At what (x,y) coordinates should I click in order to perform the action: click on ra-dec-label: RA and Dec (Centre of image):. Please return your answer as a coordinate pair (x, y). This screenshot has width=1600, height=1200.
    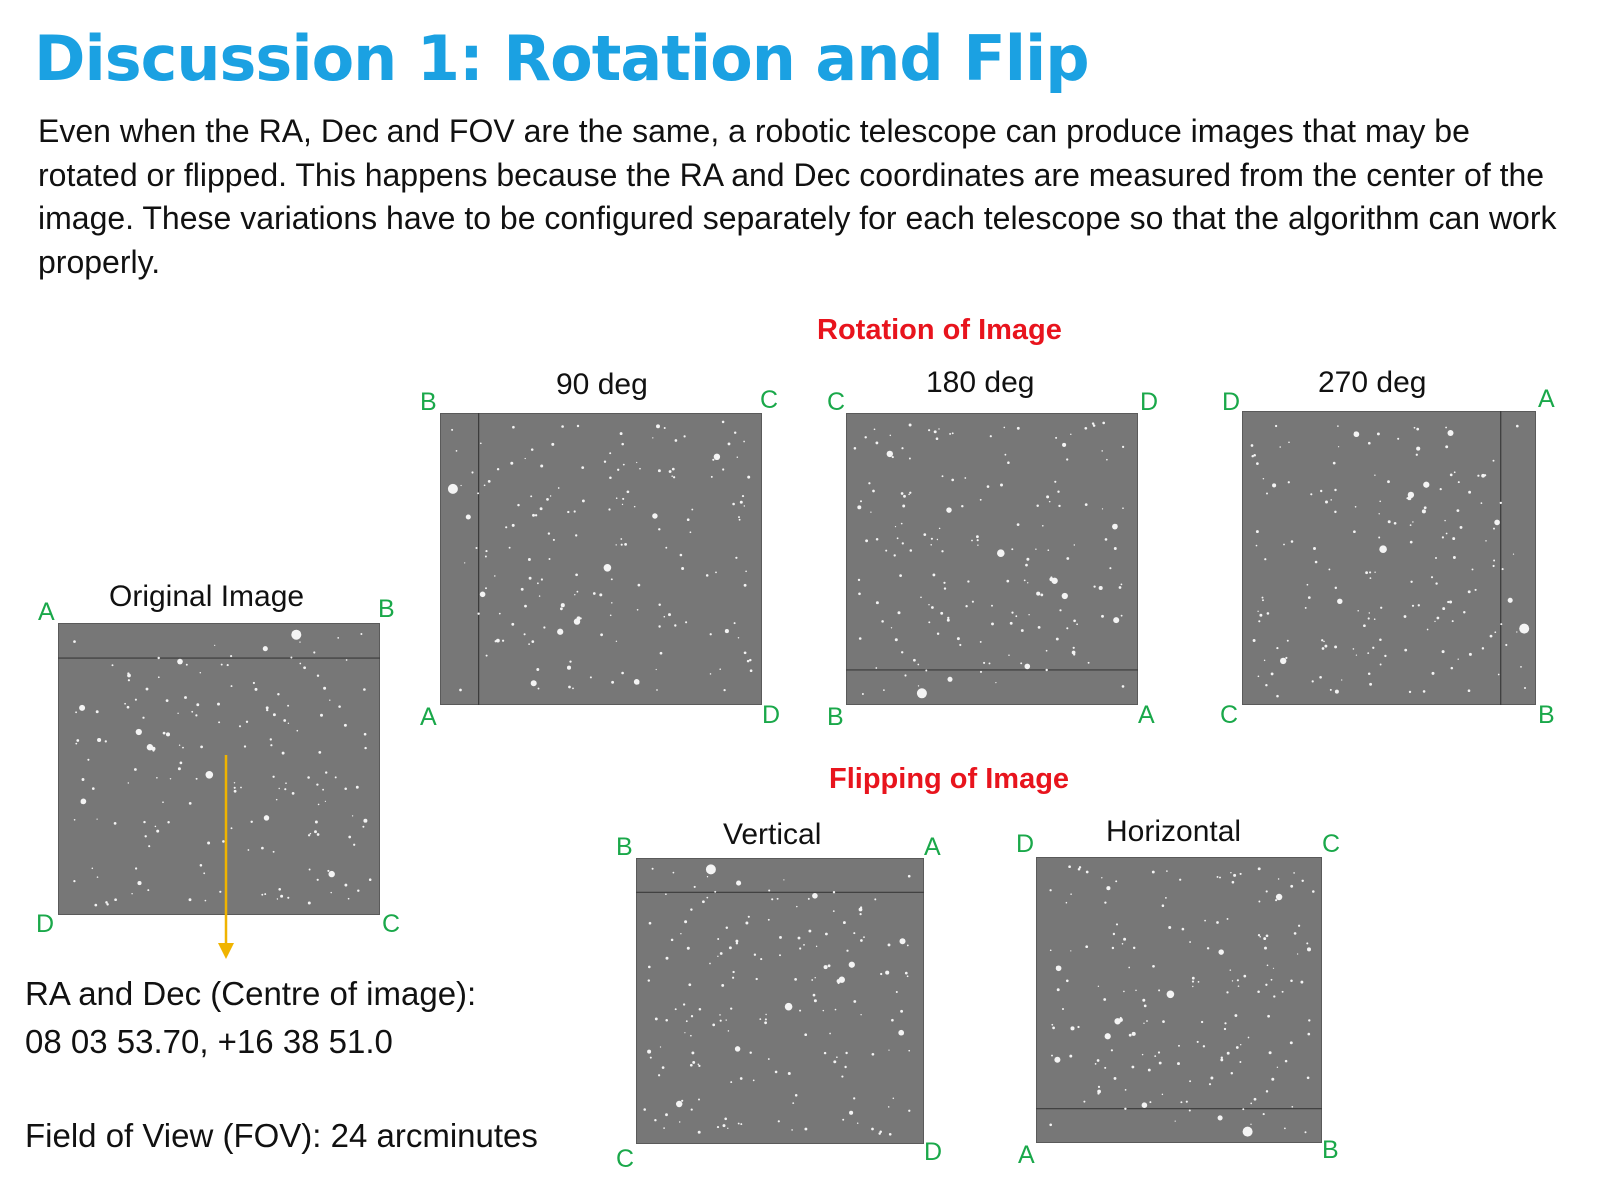
    Looking at the image, I should click on (251, 993).